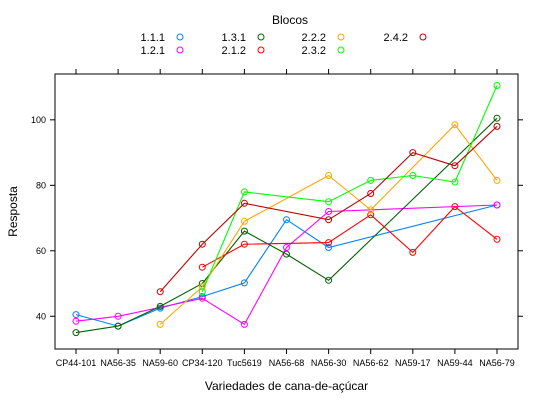 This screenshot has width=540, height=400. Describe the element at coordinates (13, 211) in the screenshot. I see `y-axis-title: Resposta` at that location.